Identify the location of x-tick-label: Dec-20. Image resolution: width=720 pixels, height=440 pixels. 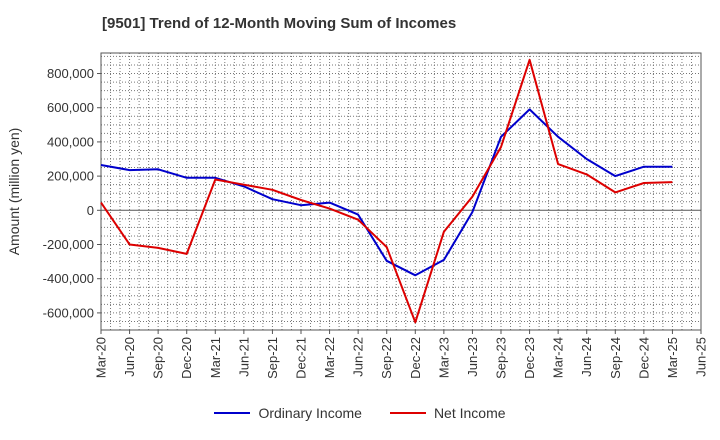
(186, 358).